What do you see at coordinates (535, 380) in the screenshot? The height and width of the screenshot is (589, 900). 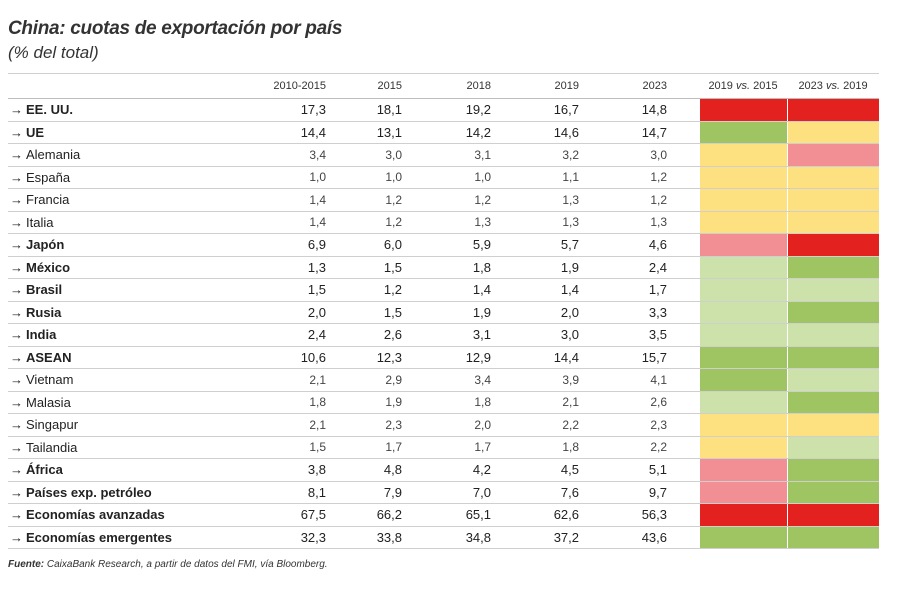 I see `row-value-2019: 3,9` at bounding box center [535, 380].